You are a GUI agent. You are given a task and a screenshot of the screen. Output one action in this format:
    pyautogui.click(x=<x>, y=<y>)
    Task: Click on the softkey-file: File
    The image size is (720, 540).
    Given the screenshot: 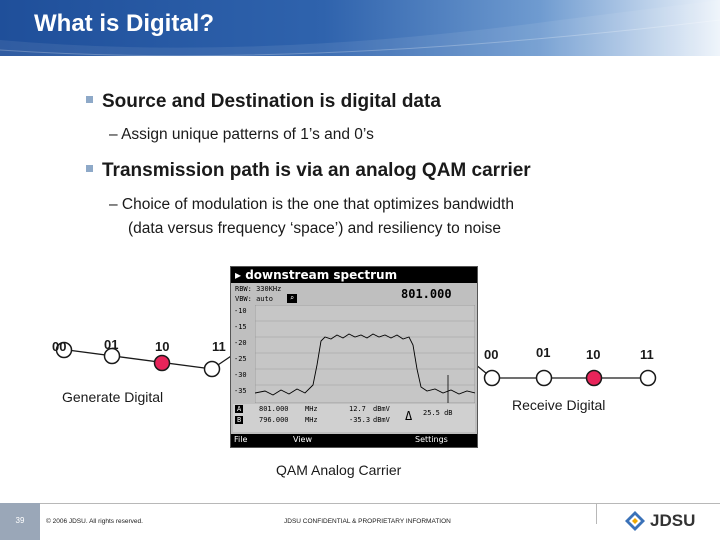 What is the action you would take?
    pyautogui.click(x=241, y=439)
    